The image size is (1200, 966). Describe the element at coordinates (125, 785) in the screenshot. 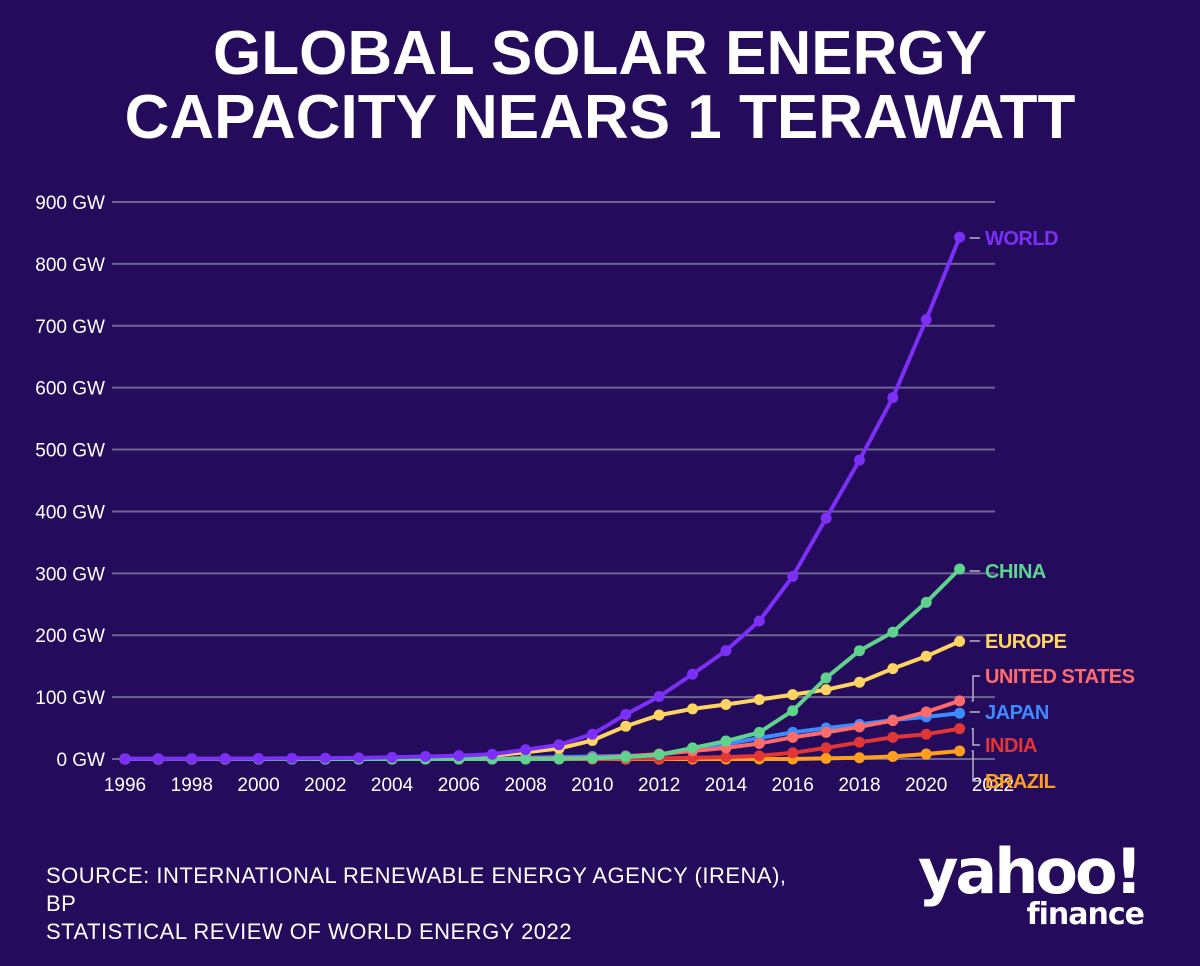

I see `x-tick-label: 1996` at that location.